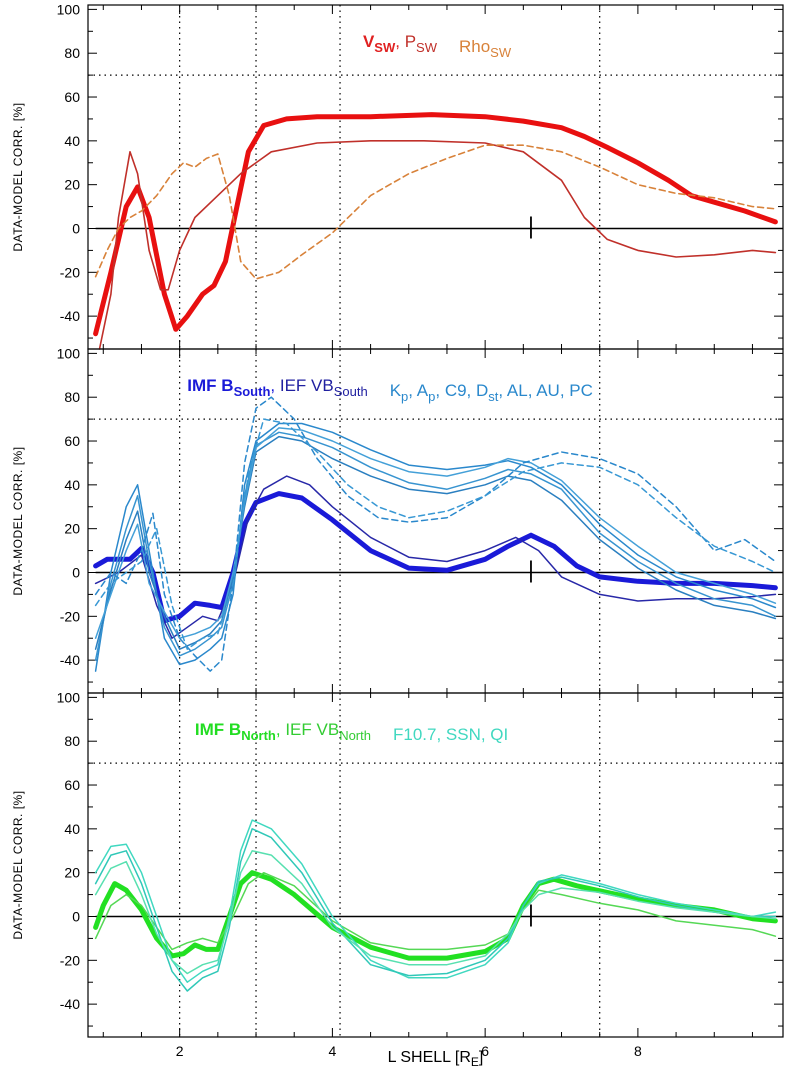  Describe the element at coordinates (396, 390) in the screenshot. I see `legend-item: K` at that location.